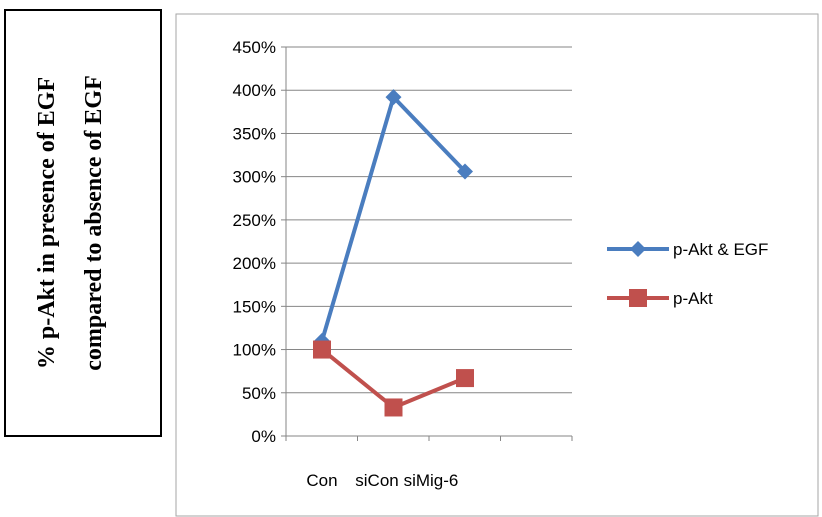  What do you see at coordinates (321, 480) in the screenshot?
I see `x-tick-label: Con` at bounding box center [321, 480].